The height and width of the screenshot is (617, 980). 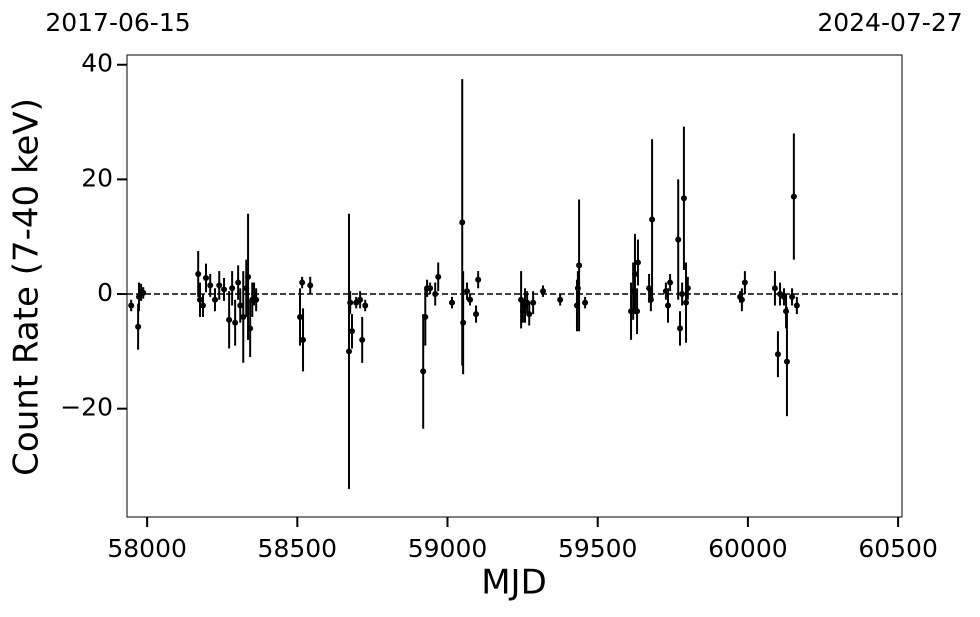 What do you see at coordinates (598, 548) in the screenshot?
I see `x-tick-label: 59500` at bounding box center [598, 548].